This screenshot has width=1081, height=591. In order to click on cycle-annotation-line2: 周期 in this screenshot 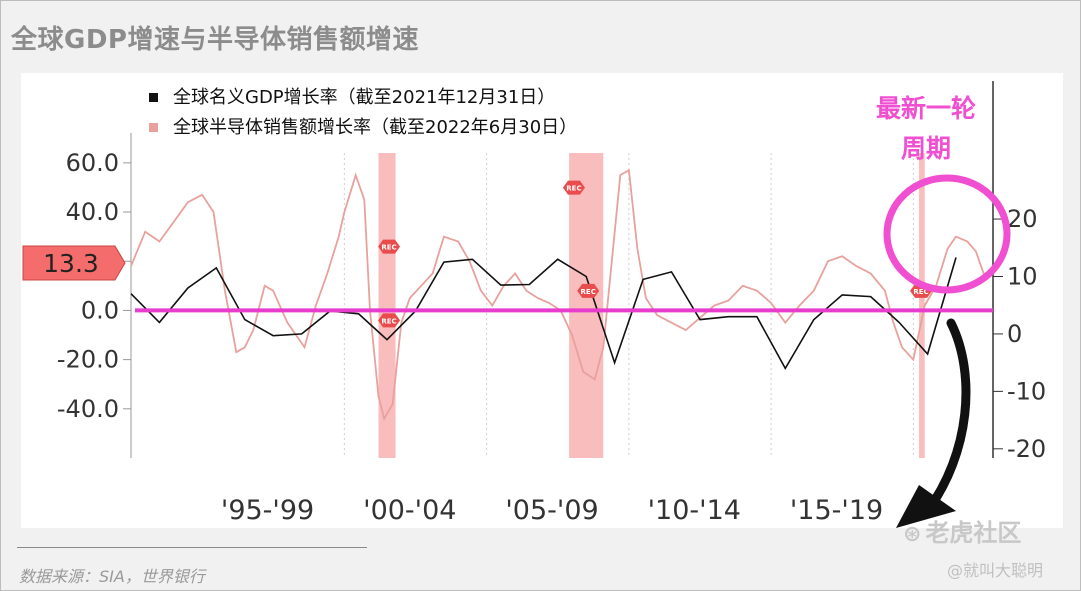, I will do `click(926, 148)`.